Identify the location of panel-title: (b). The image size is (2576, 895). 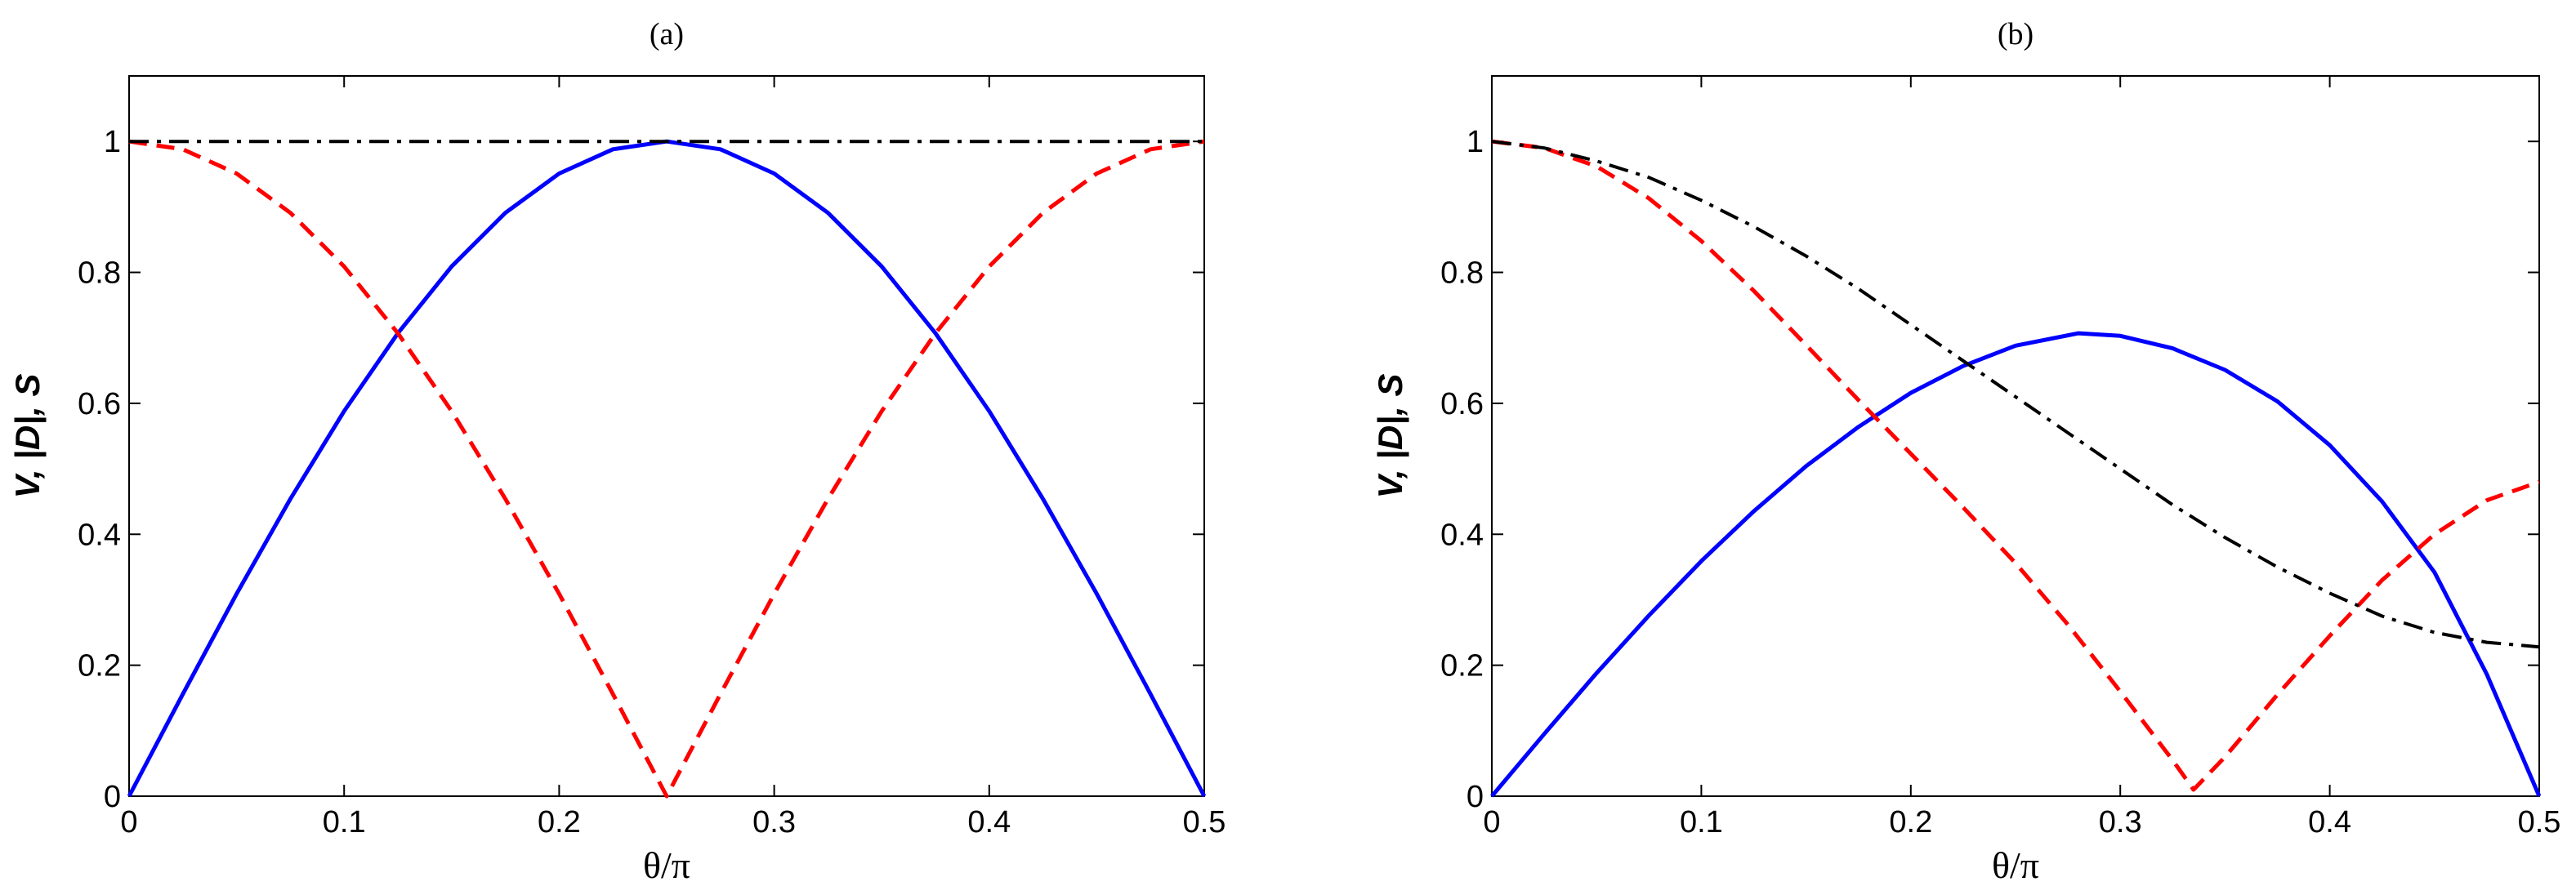
(2016, 34).